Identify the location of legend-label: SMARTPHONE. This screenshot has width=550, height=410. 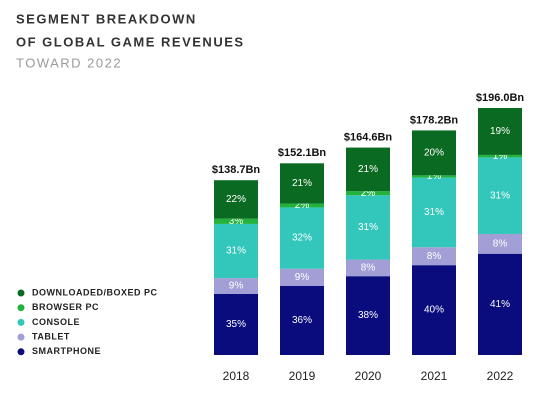
(66, 351).